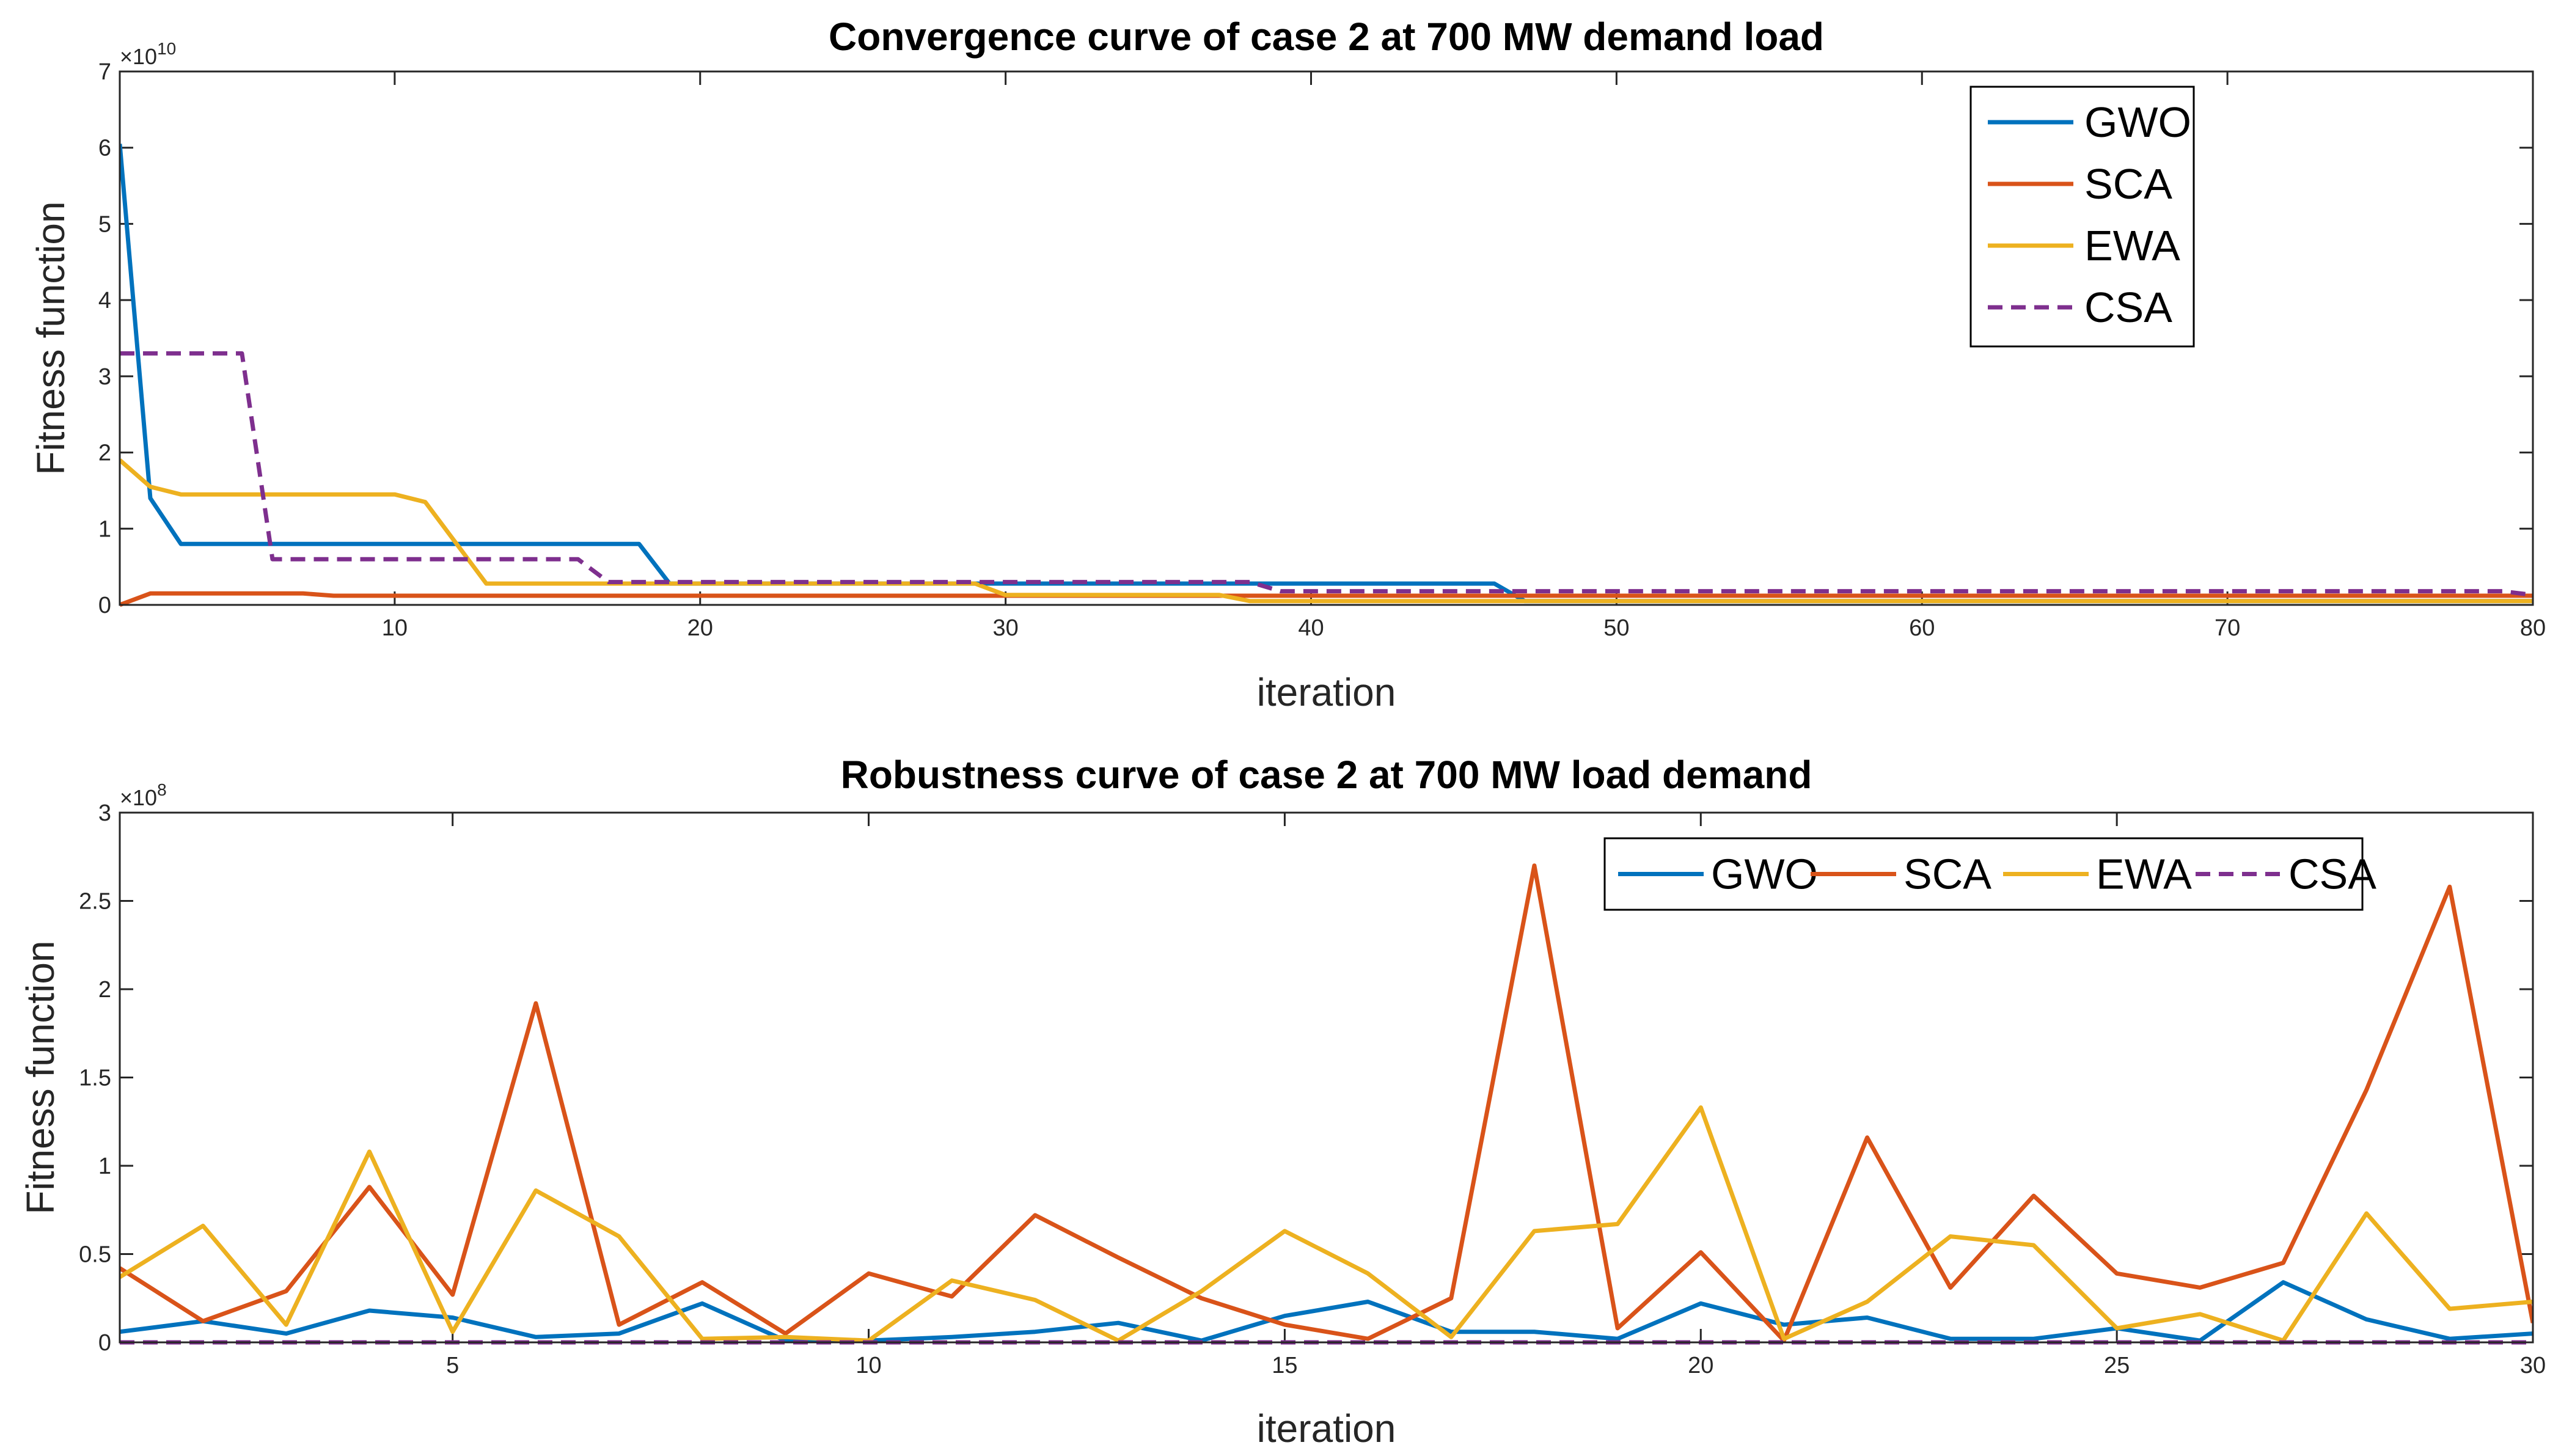 The width and height of the screenshot is (2561, 1456). I want to click on y-tick-label: 5, so click(105, 224).